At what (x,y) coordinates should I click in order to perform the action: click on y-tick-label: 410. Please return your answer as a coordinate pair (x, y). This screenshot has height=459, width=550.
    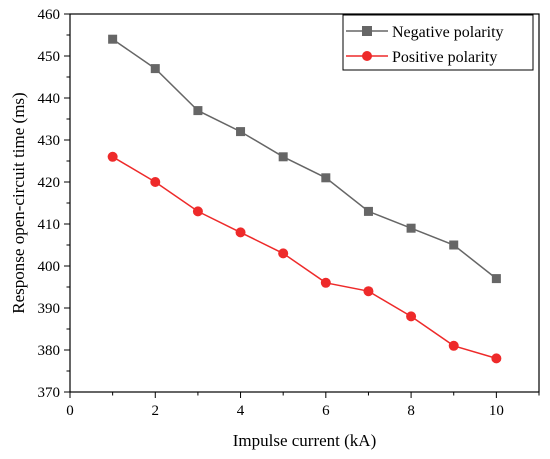
    Looking at the image, I should click on (49, 225).